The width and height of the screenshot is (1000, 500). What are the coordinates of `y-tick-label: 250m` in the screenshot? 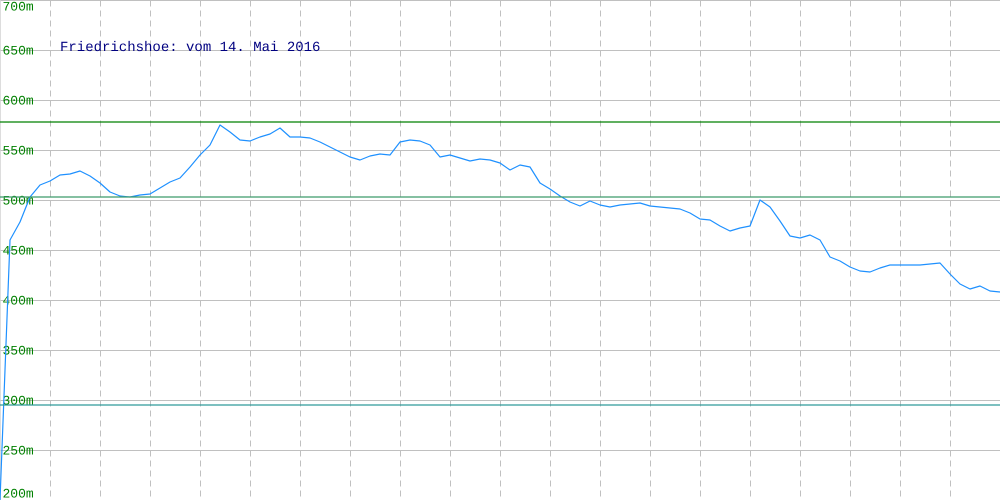 It's located at (18, 451).